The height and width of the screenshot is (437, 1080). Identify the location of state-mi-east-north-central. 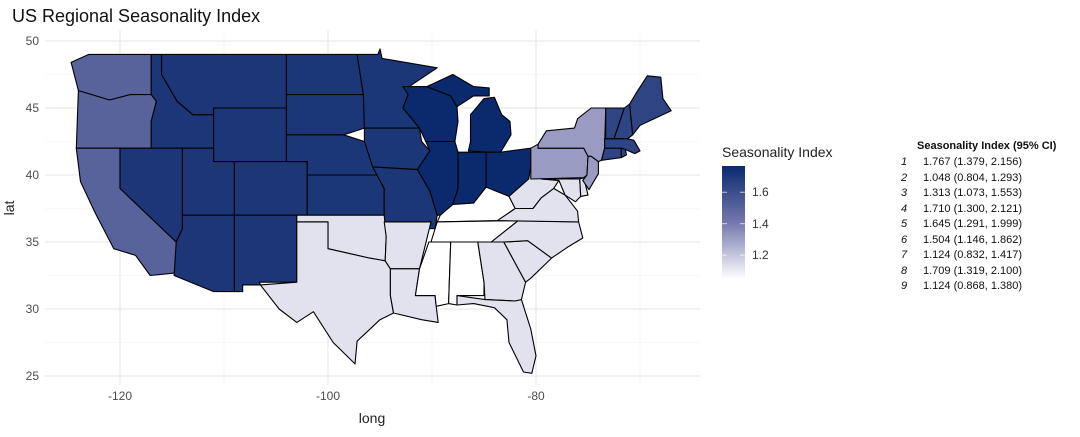
(489, 124).